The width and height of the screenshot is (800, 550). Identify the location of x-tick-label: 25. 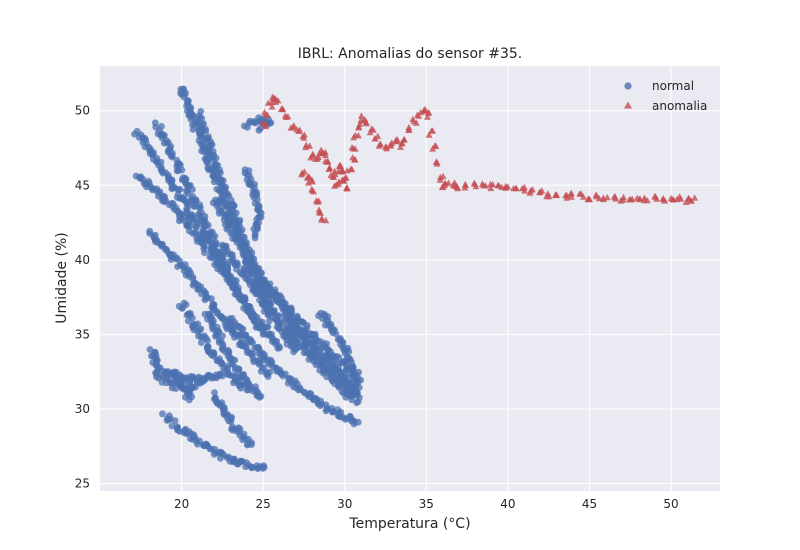
(263, 504).